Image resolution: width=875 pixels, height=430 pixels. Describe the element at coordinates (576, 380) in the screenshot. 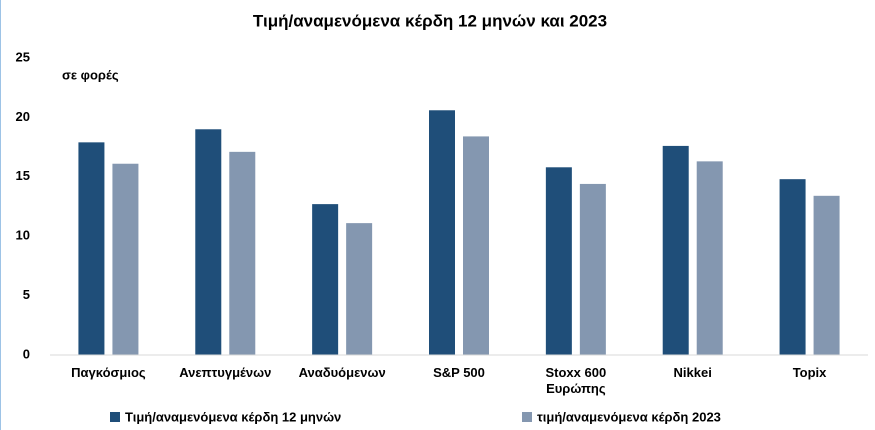

I see `x-tick-label: Stoxx 600 Ευρώπης` at that location.